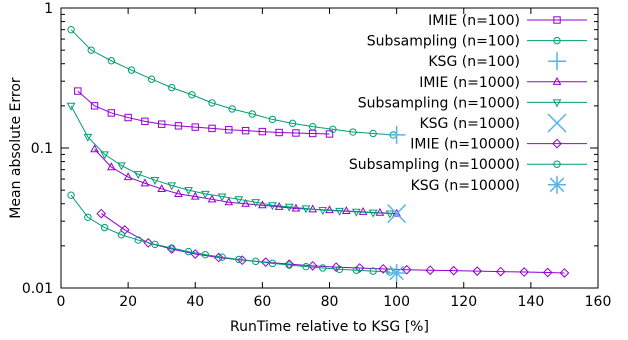  Describe the element at coordinates (195, 302) in the screenshot. I see `x-tick-label: 40` at that location.